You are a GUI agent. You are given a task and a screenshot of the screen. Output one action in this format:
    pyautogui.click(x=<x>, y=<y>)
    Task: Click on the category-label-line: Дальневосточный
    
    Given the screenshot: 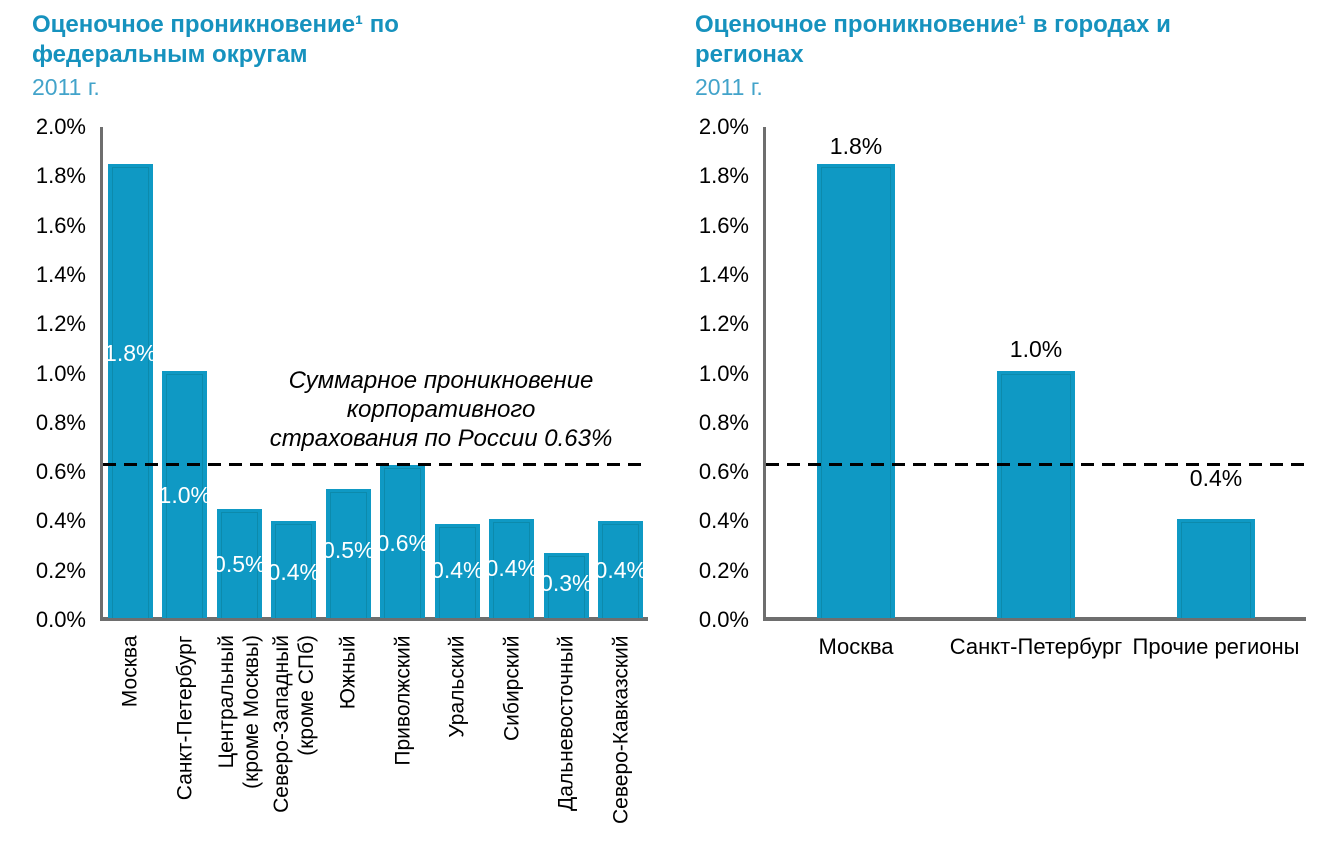 What is the action you would take?
    pyautogui.click(x=566, y=723)
    